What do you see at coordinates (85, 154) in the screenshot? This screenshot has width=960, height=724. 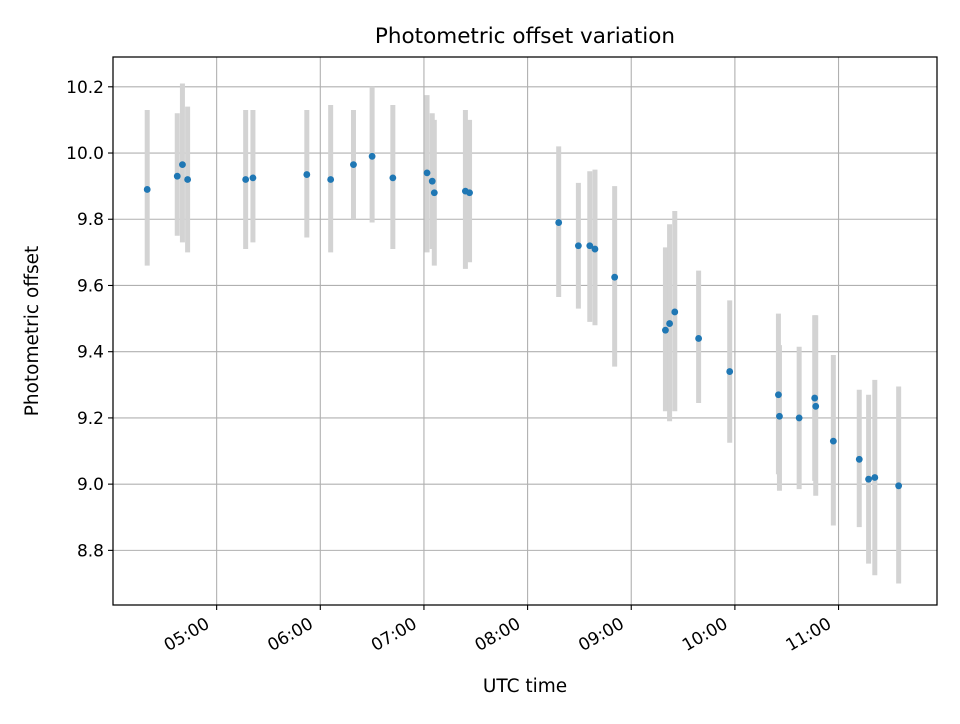 I see `y-tick-label: 10.0` at bounding box center [85, 154].